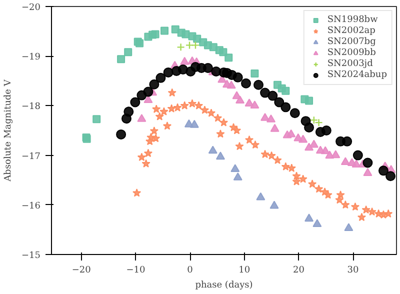 The image size is (400, 294). I want to click on legend-label: SN2003jd, so click(350, 64).